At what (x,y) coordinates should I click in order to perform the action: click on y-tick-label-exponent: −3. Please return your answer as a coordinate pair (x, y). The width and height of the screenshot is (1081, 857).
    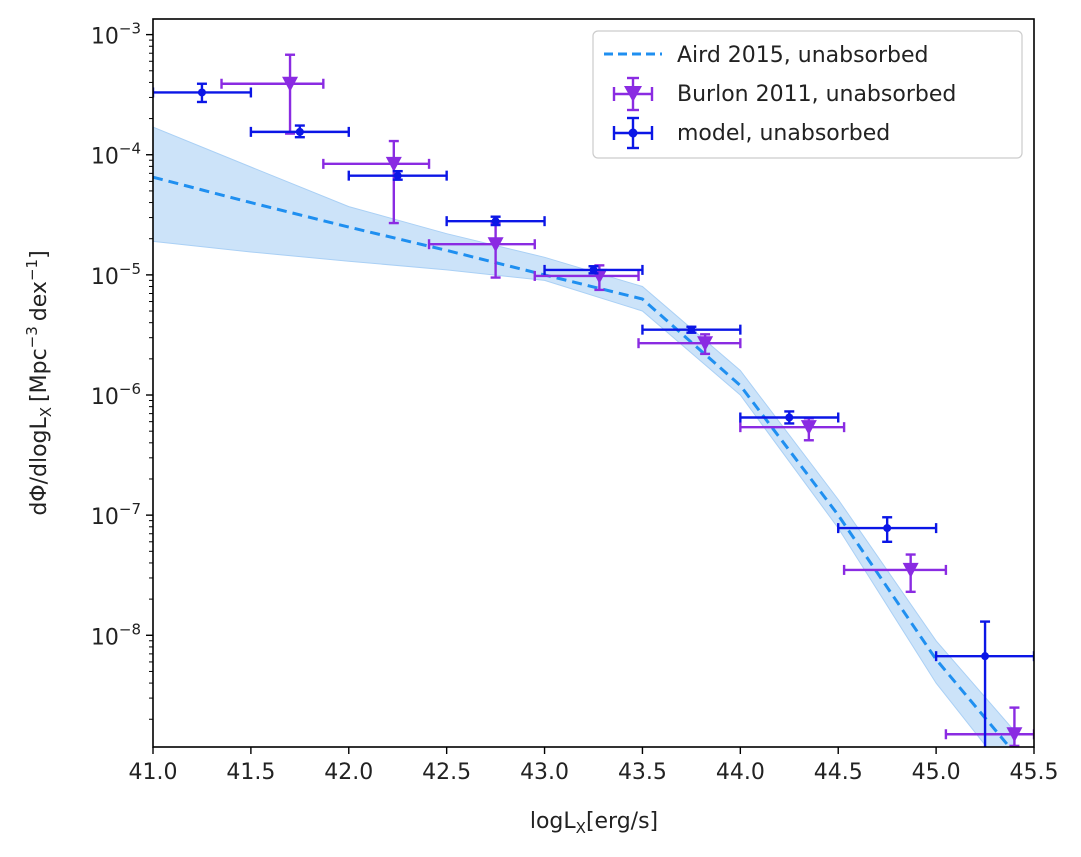
    Looking at the image, I should click on (130, 29).